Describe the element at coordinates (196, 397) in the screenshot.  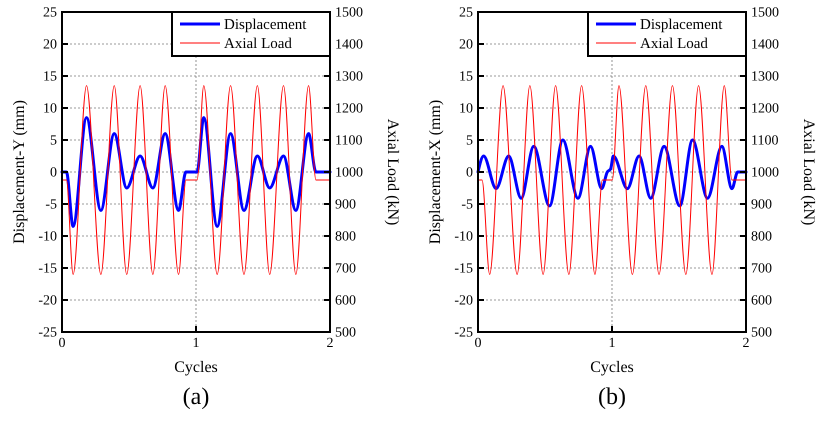
I see `text: (a)` at that location.